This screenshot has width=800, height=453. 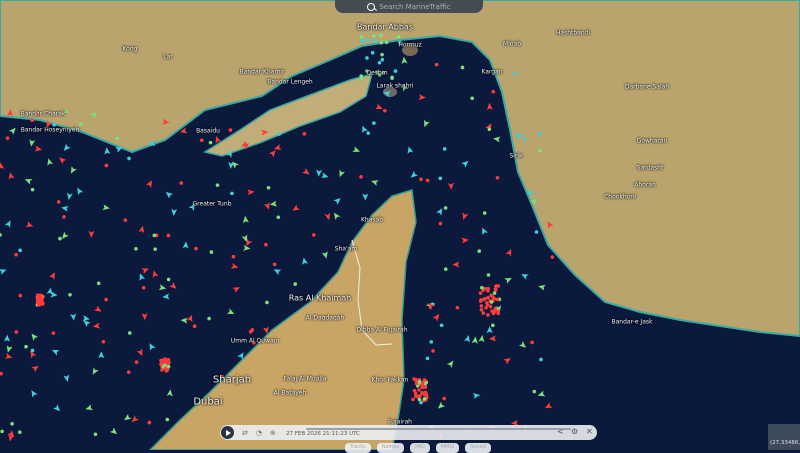 What do you see at coordinates (438, 429) in the screenshot?
I see `timeline-slider` at bounding box center [438, 429].